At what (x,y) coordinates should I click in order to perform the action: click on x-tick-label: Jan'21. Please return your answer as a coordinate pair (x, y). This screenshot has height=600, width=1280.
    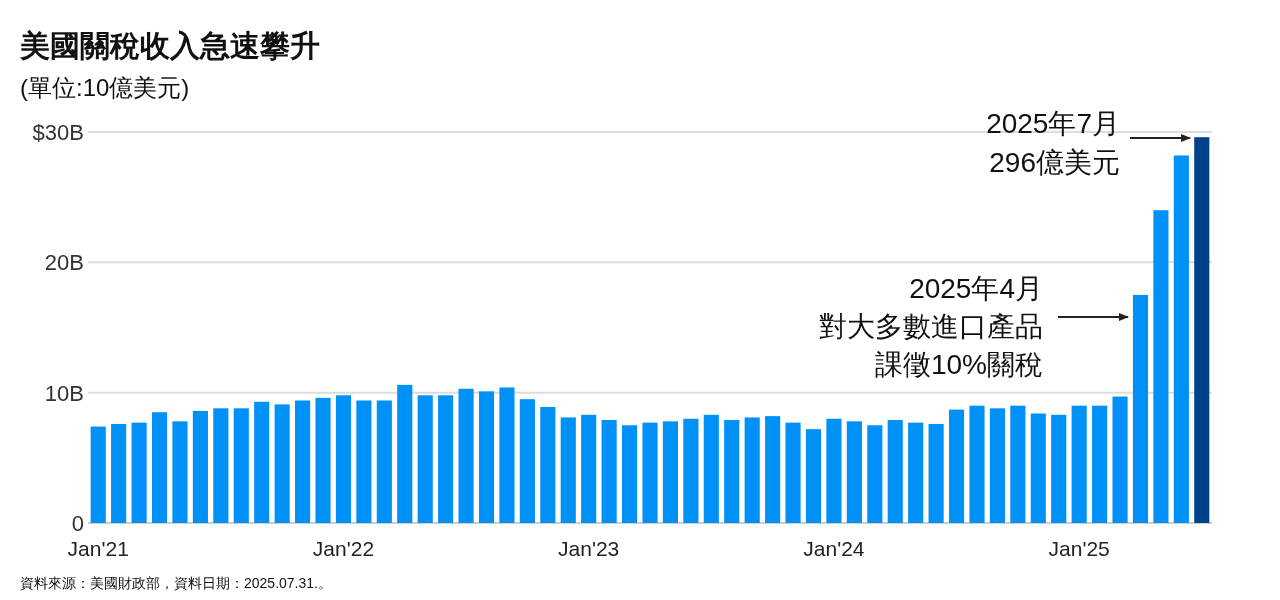
    Looking at the image, I should click on (98, 548).